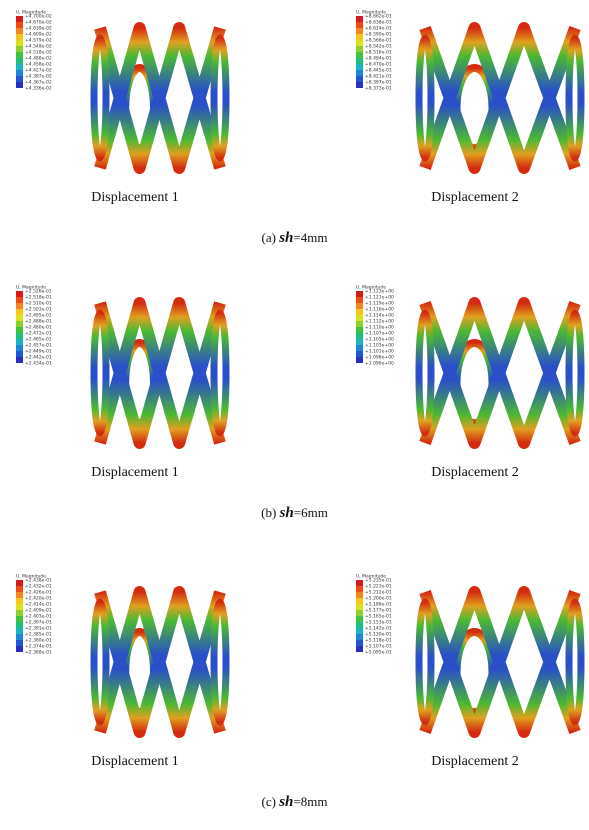 The image size is (589, 830). I want to click on legend-value: +2.434e-01, so click(38, 364).